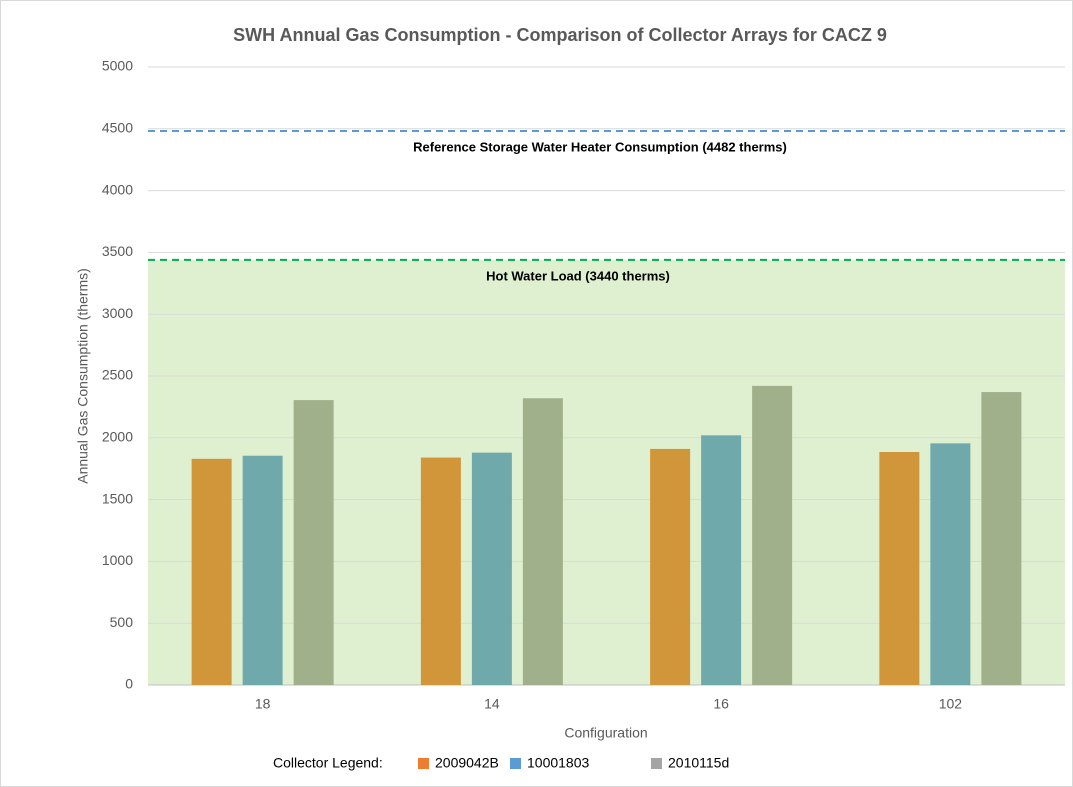 The width and height of the screenshot is (1073, 787). What do you see at coordinates (117, 375) in the screenshot?
I see `y-tick-label: 2500` at bounding box center [117, 375].